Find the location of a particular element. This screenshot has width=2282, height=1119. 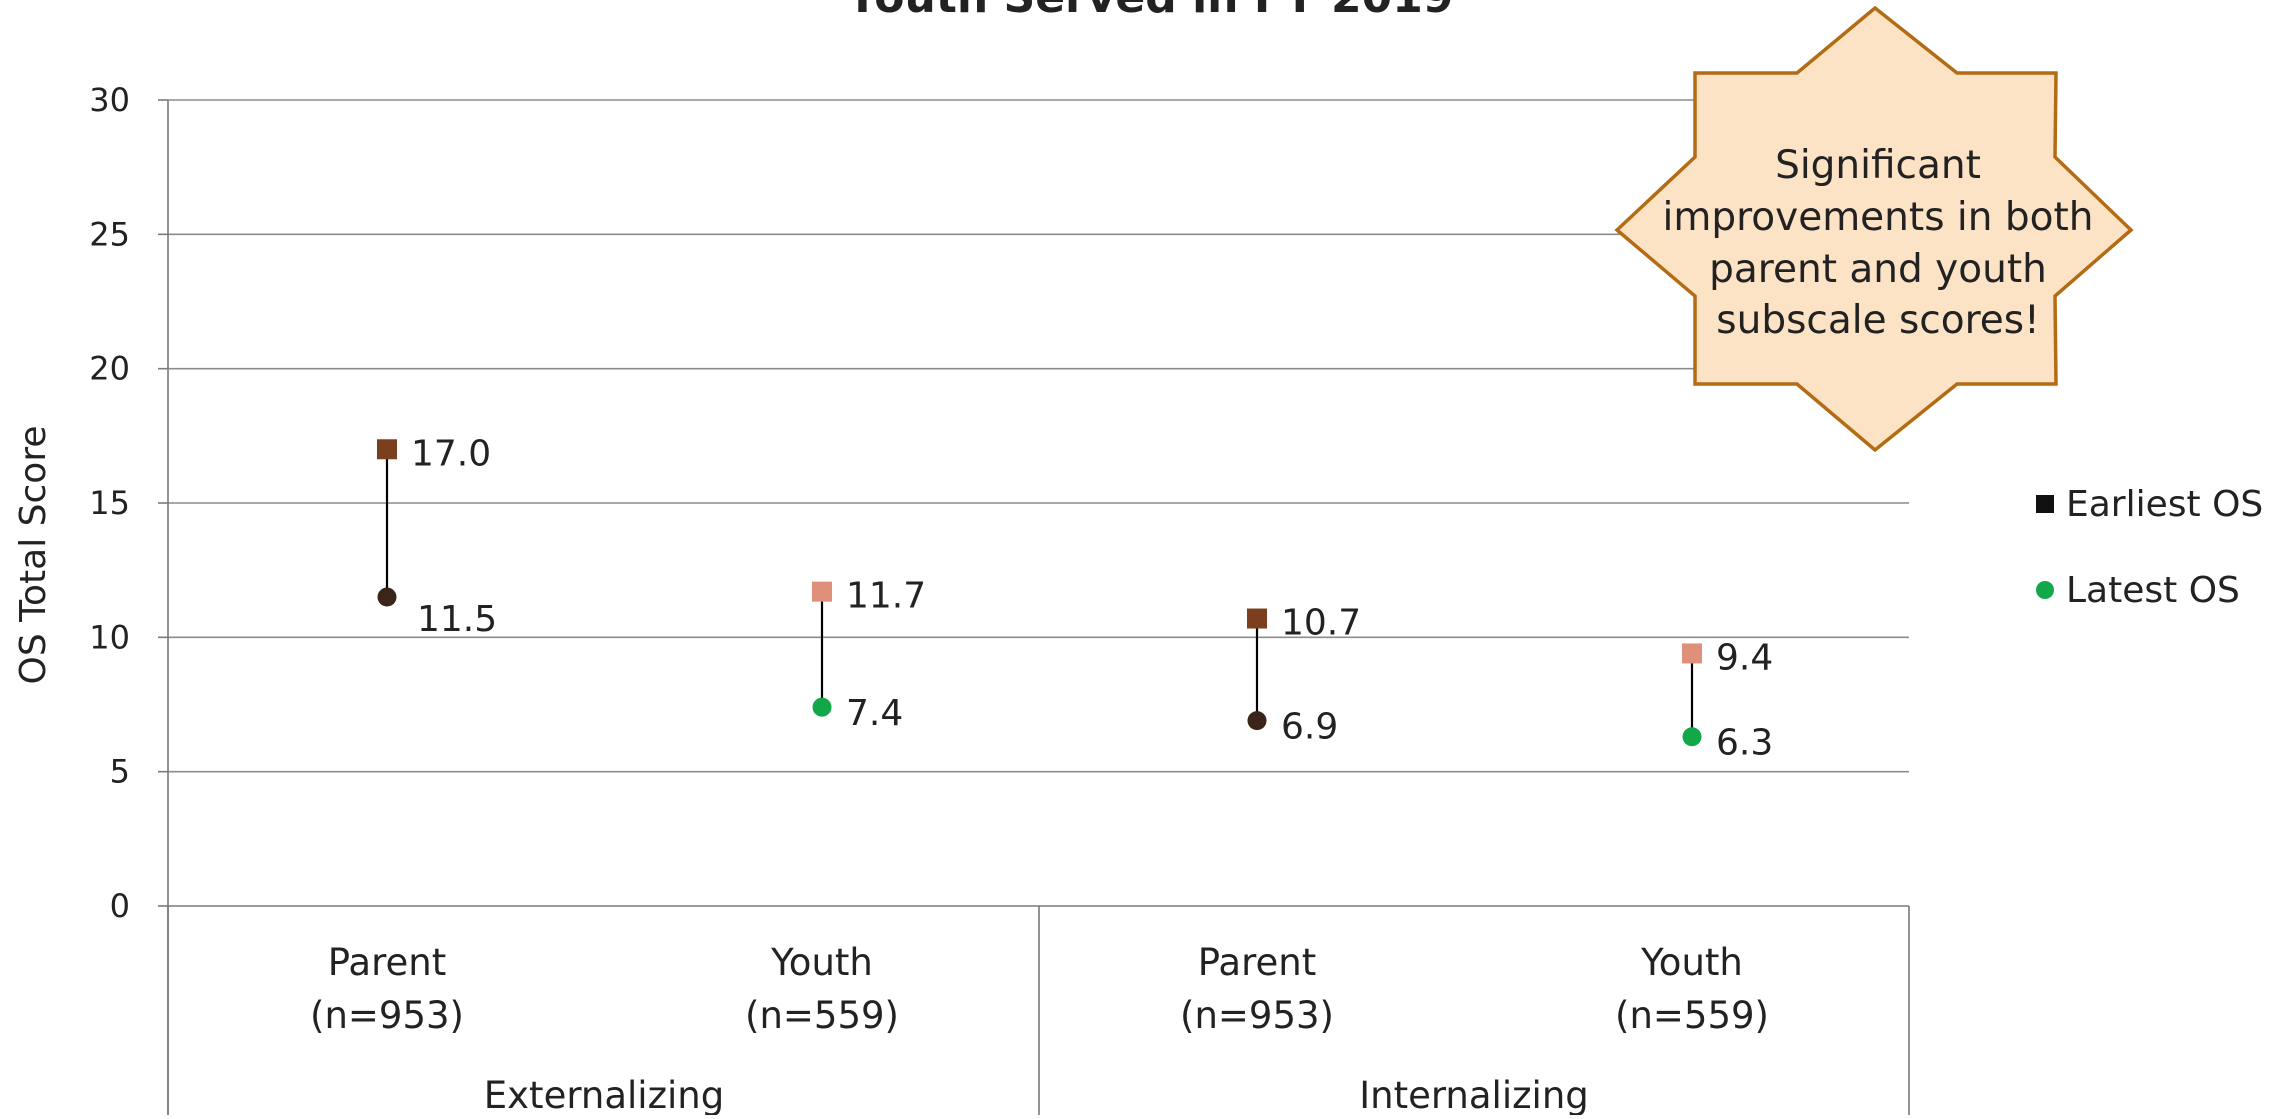

callout-starburst is located at coordinates (1874, 229).